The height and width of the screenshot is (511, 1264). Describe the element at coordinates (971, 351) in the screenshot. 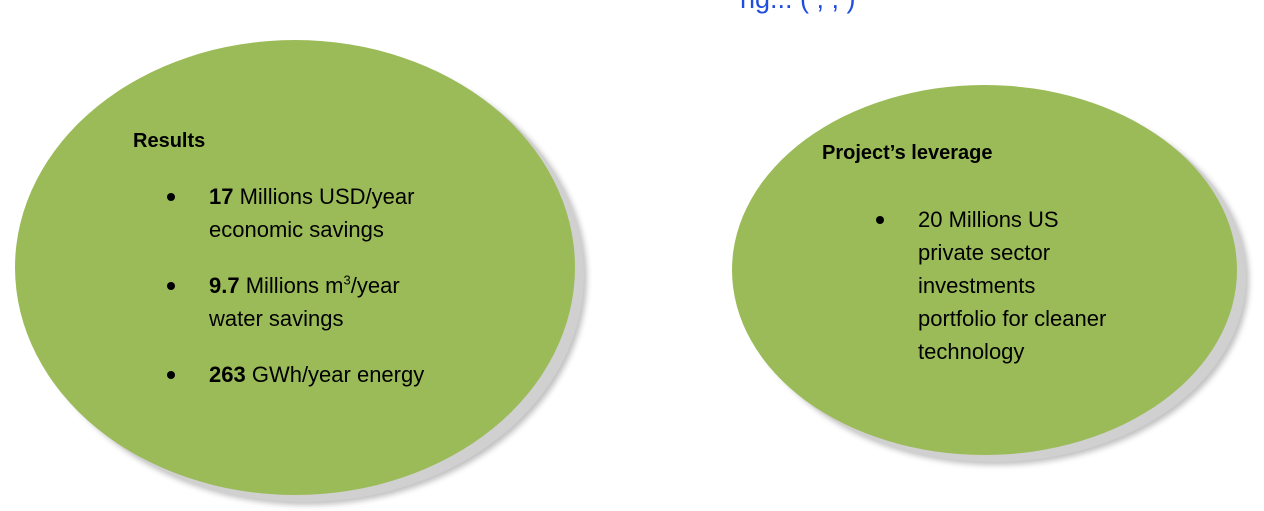

I see `leverage-line: technology` at that location.